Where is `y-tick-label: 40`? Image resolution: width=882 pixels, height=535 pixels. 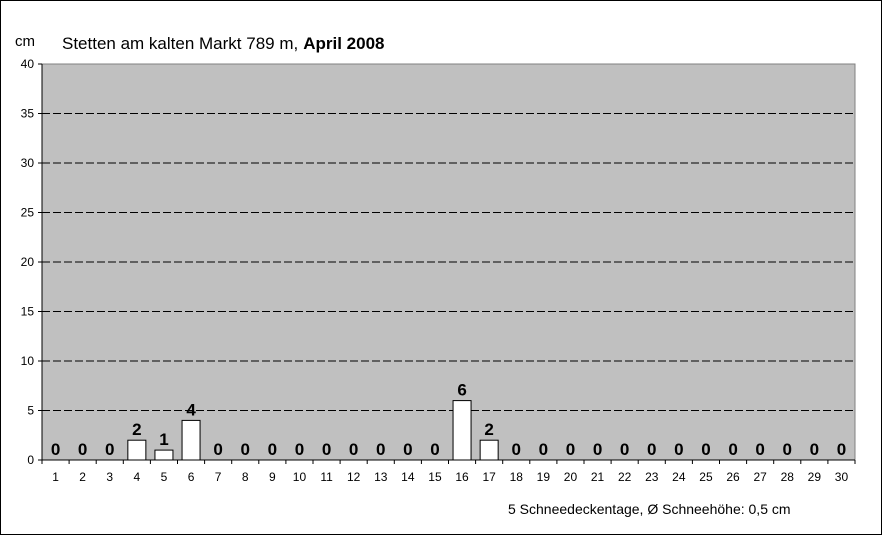 y-tick-label: 40 is located at coordinates (28, 64).